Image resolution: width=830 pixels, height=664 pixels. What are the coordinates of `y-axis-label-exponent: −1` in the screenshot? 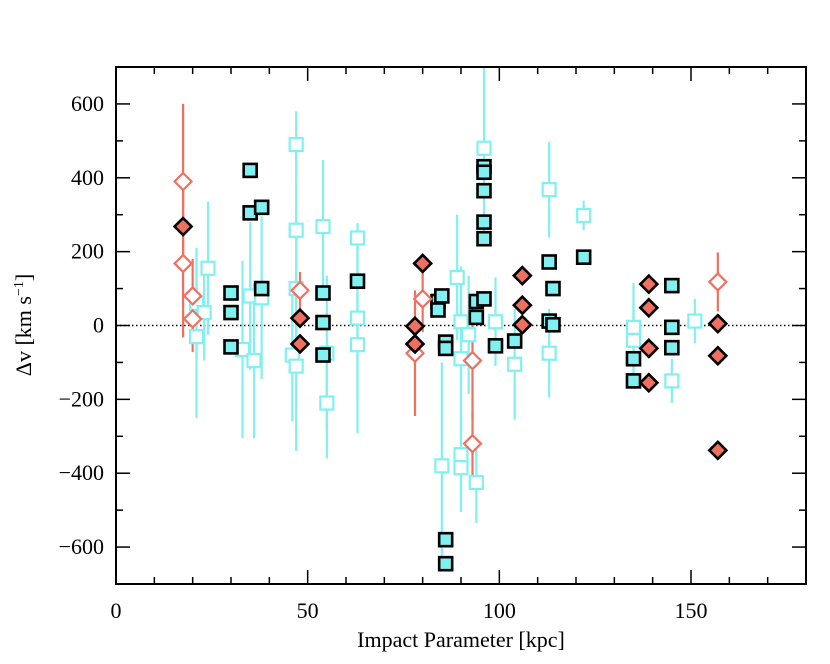 It's located at (19, 288).